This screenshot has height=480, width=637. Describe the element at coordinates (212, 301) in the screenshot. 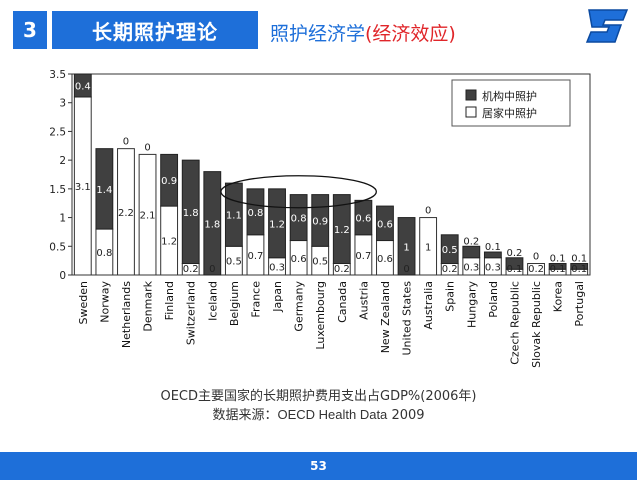

I see `x-tick-label: Iceland` at that location.